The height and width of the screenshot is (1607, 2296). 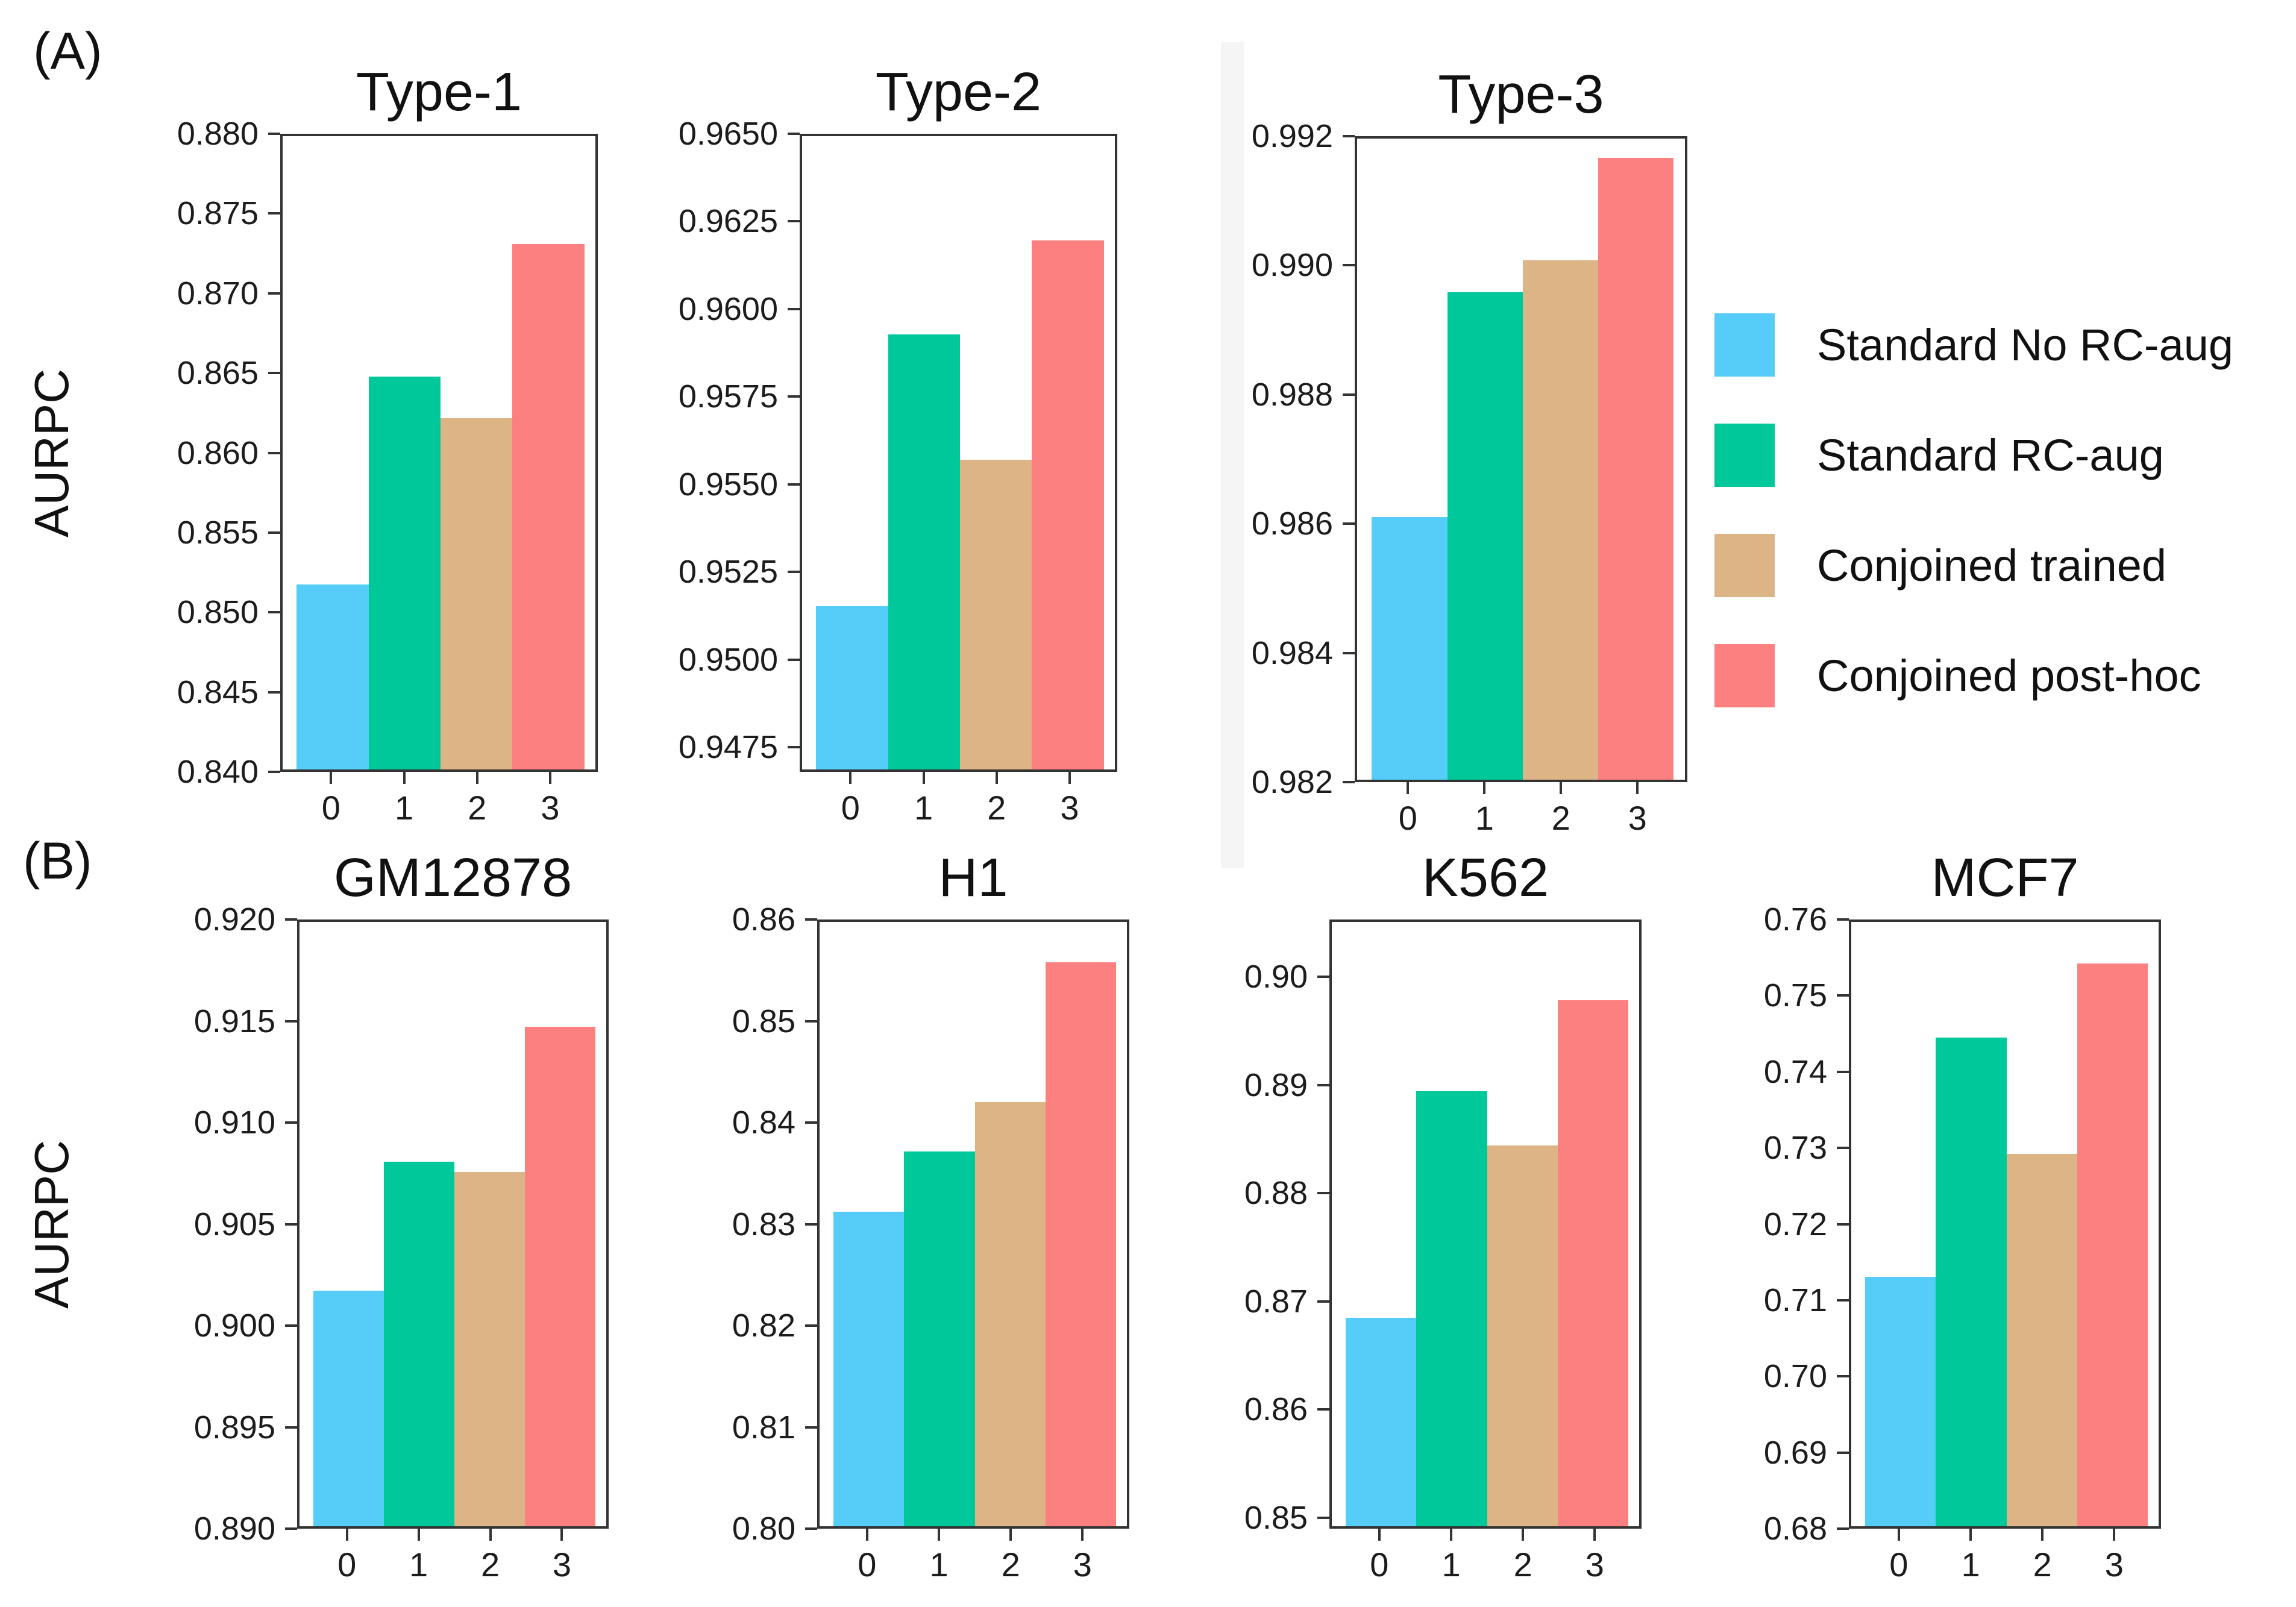 I want to click on y-tick-label: 0.920, so click(x=234, y=919).